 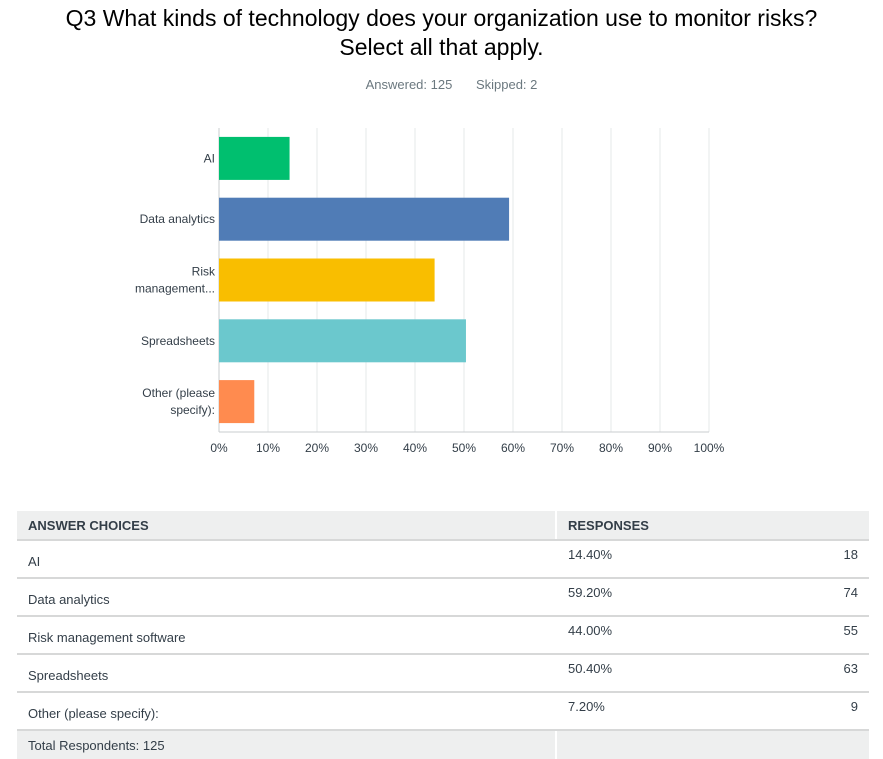 I want to click on x-tick-label: 50%, so click(x=464, y=448).